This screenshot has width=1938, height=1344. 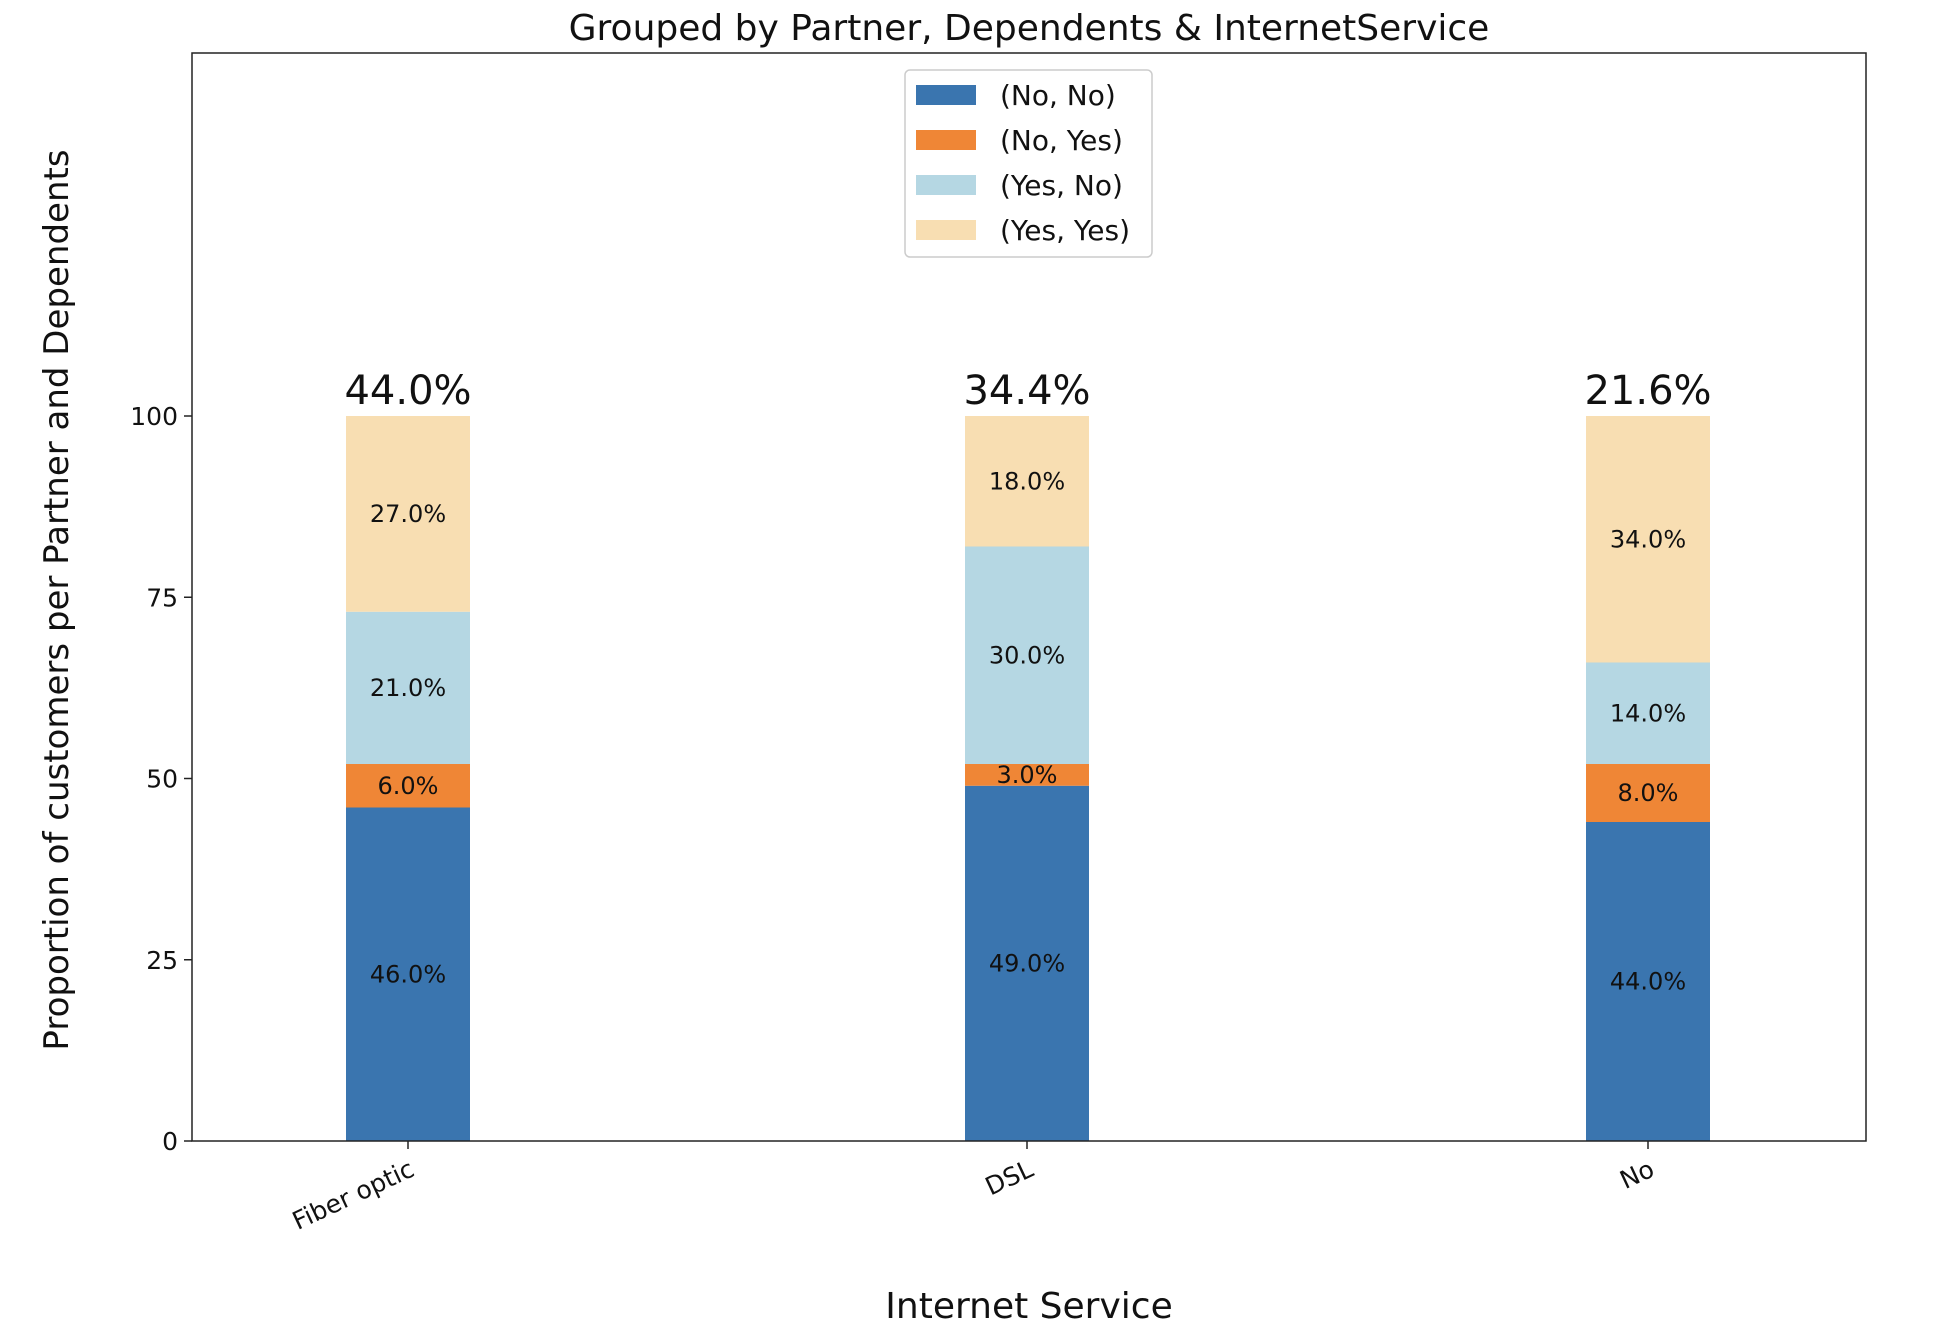 I want to click on segment-label: 30.0%, so click(x=1027, y=655).